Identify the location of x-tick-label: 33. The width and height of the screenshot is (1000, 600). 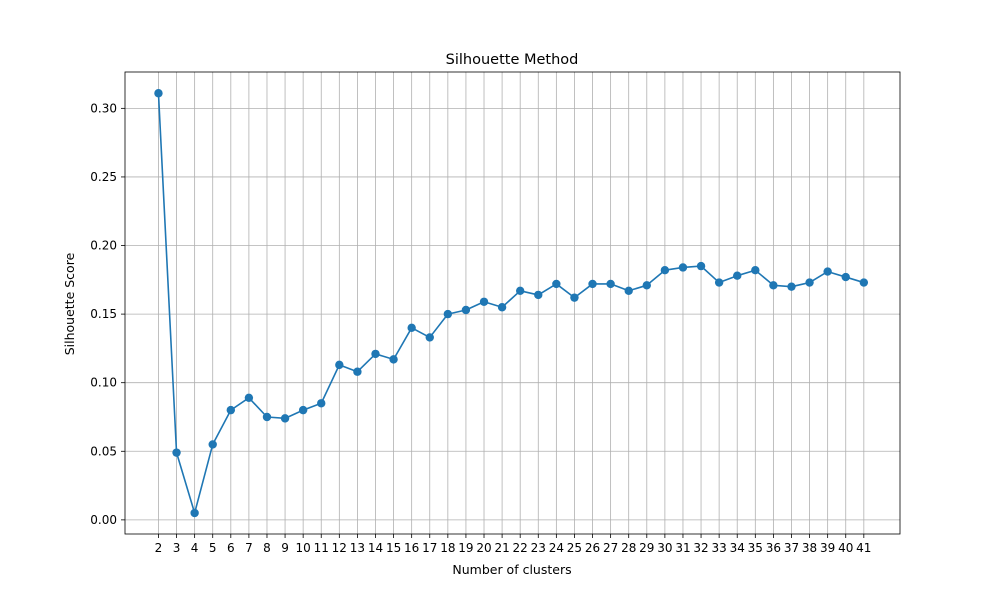
(718, 548).